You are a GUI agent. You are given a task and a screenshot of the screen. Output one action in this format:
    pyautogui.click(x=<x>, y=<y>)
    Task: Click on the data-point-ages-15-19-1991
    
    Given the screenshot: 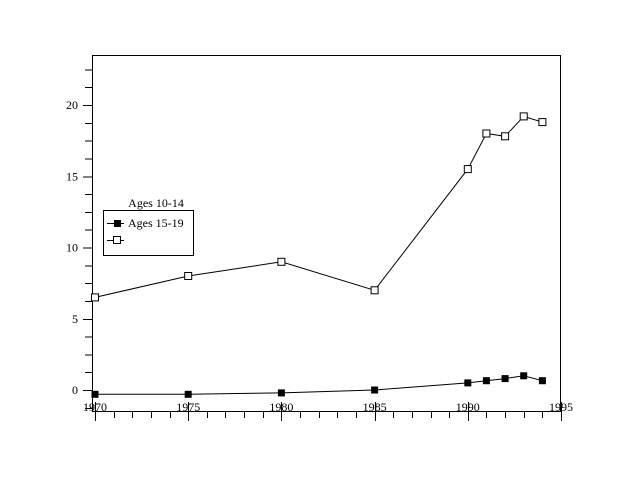 What is the action you would take?
    pyautogui.click(x=486, y=133)
    